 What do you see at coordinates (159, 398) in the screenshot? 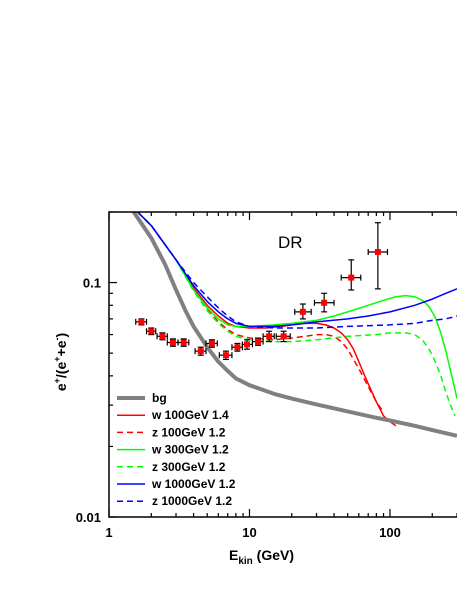
I see `legend-label: bg` at bounding box center [159, 398].